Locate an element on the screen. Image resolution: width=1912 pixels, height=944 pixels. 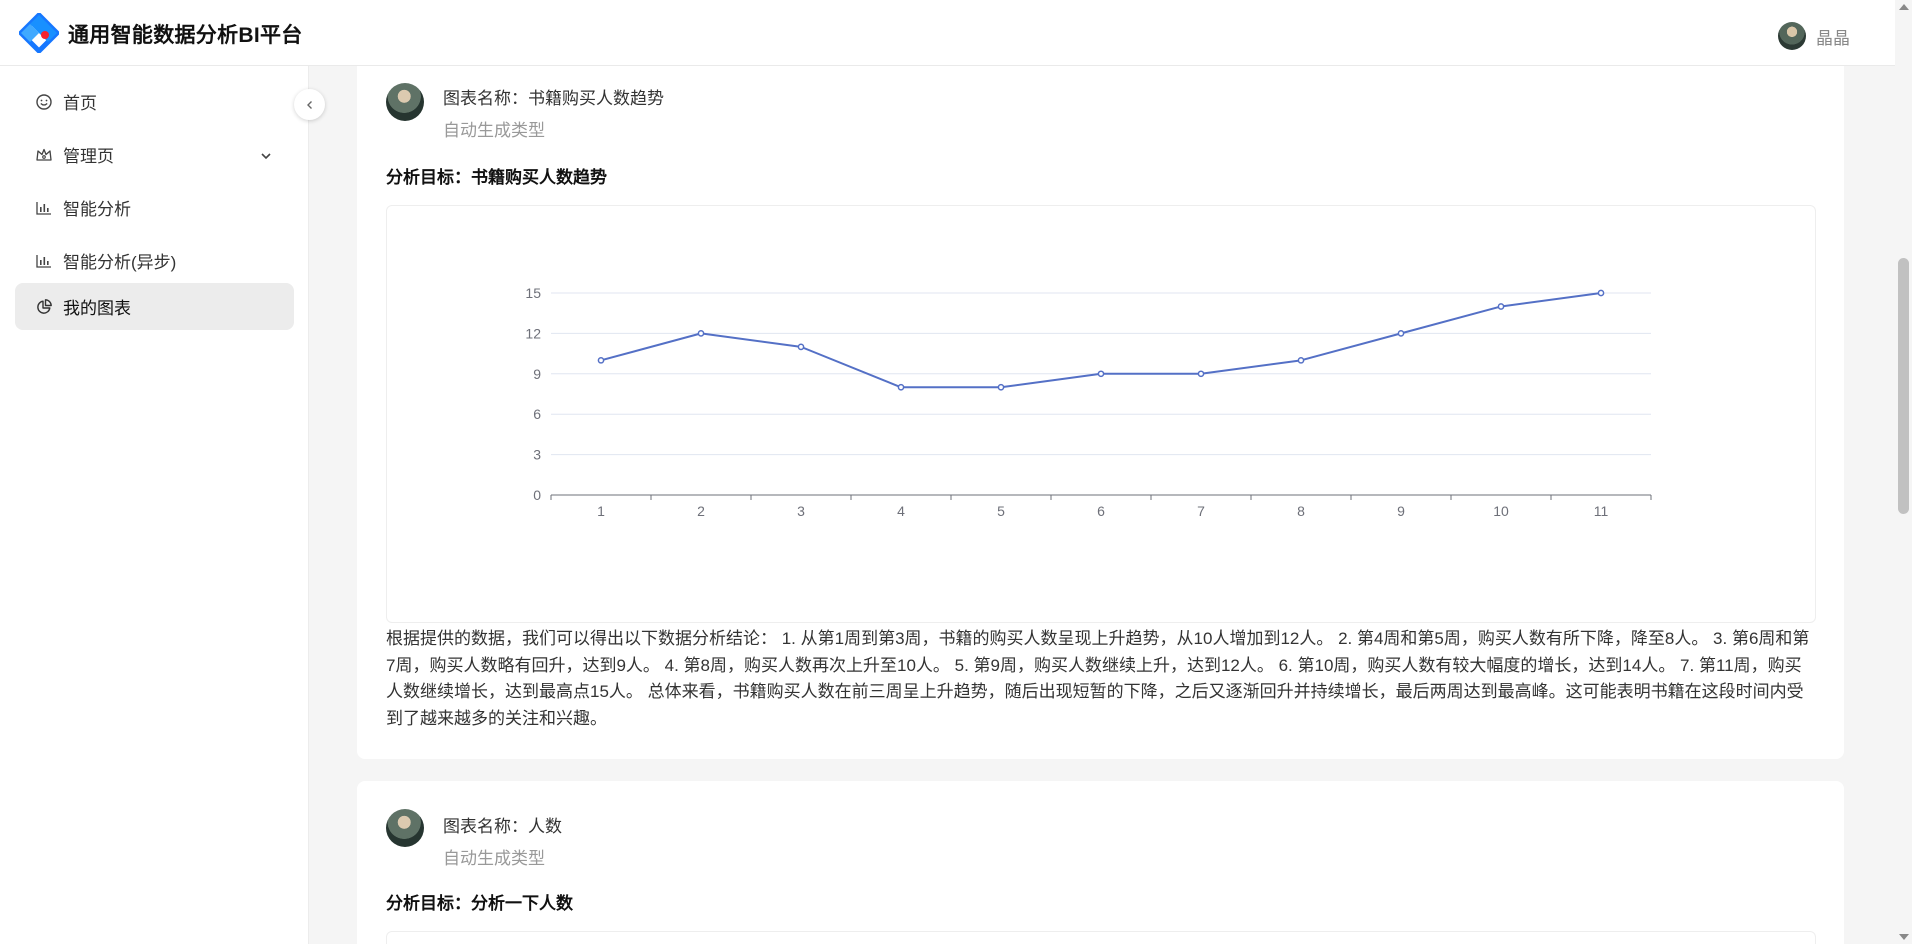
scrollbar-thumb is located at coordinates (1903, 386).